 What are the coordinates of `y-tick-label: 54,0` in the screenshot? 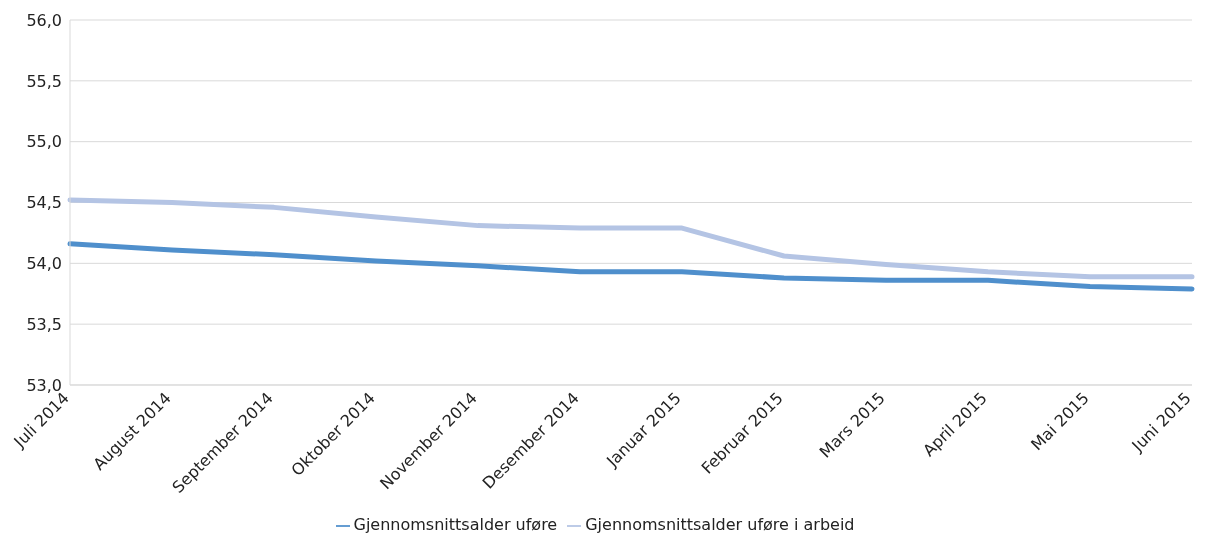 It's located at (44, 264).